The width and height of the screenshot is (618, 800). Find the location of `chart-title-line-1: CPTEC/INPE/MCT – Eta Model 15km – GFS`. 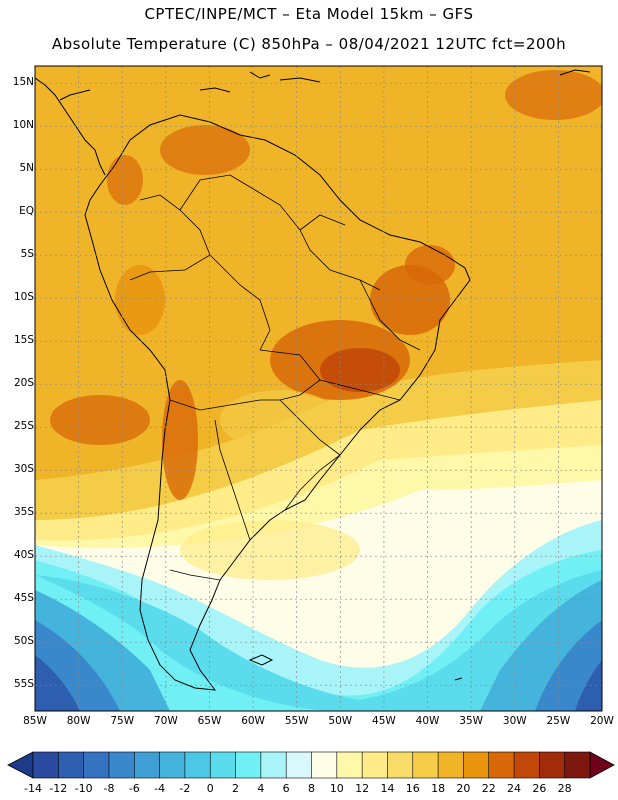

chart-title-line-1: CPTEC/INPE/MCT – Eta Model 15km – GFS is located at coordinates (309, 14).